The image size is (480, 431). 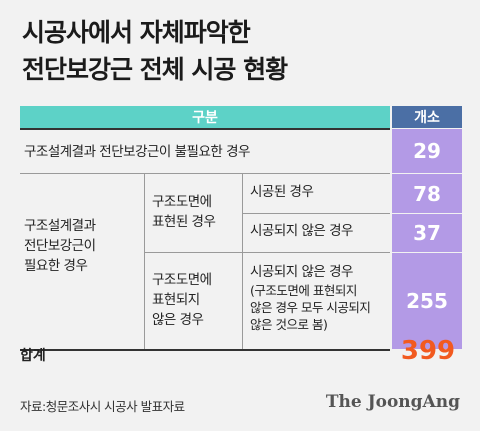 I want to click on shown-group-line-2: 표현된 경우, so click(x=184, y=222).